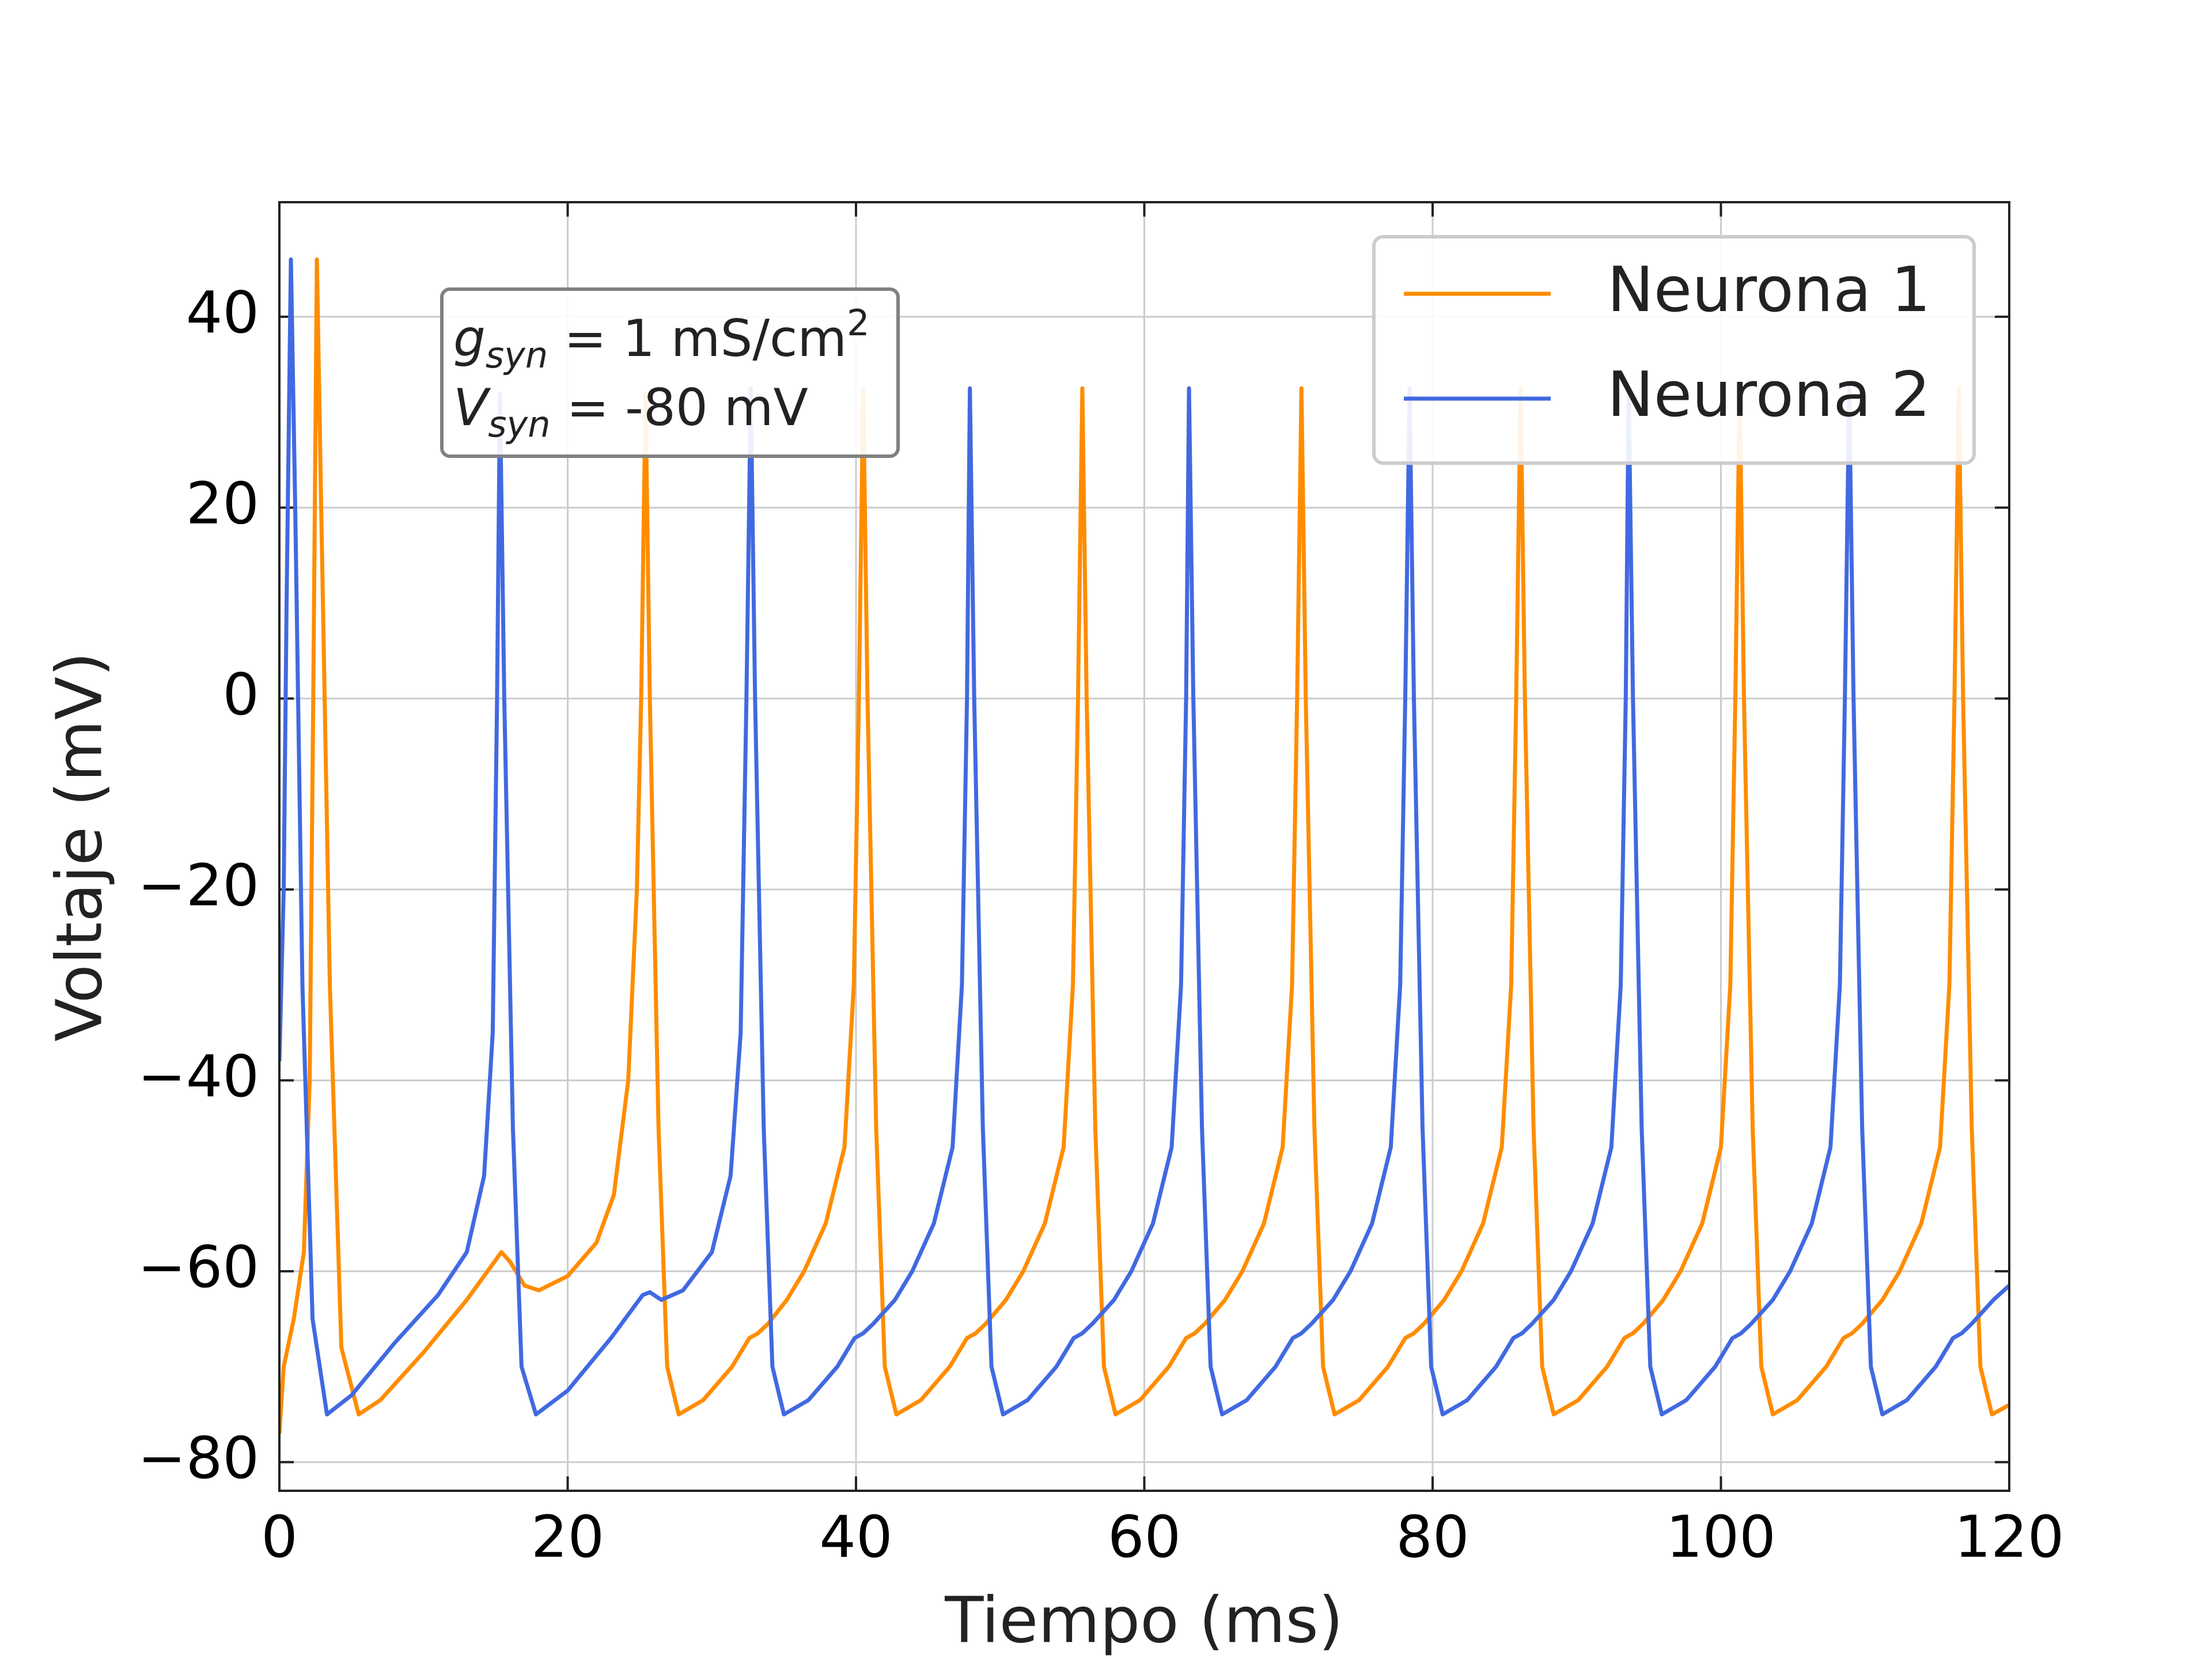 This screenshot has height=1659, width=2212. I want to click on x-axis-label: Tiempo (ms), so click(1143, 1620).